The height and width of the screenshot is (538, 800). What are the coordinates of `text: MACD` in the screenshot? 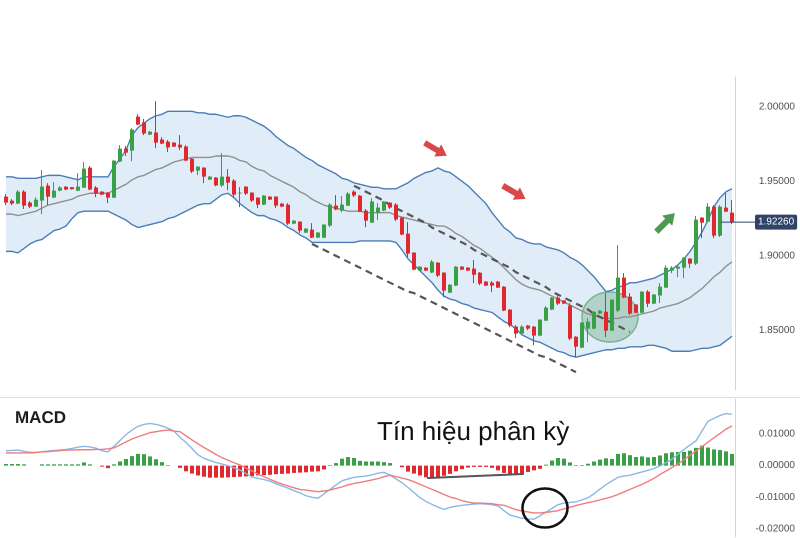 It's located at (40, 417).